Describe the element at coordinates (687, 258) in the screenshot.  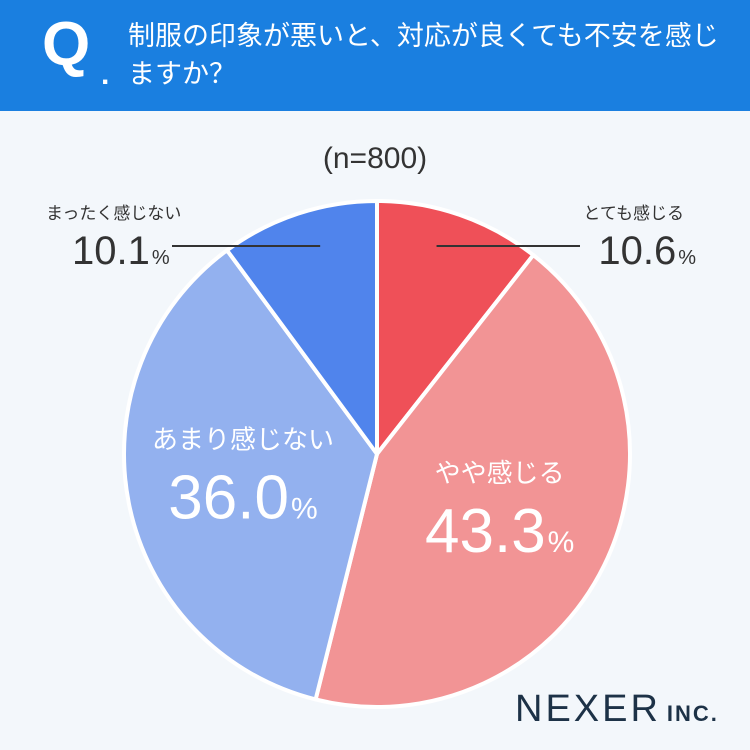
I see `slice-value-0-unit: %` at that location.